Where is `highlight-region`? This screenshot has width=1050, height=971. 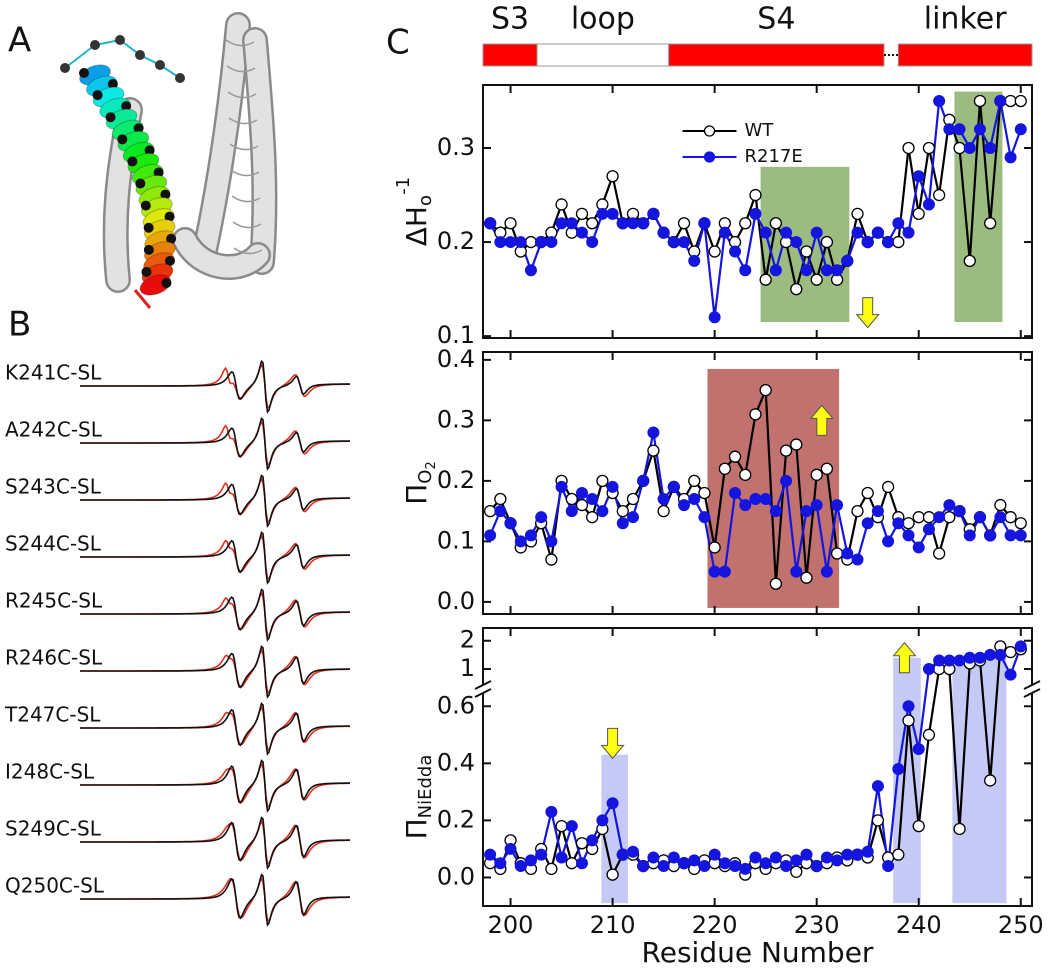
highlight-region is located at coordinates (805, 244).